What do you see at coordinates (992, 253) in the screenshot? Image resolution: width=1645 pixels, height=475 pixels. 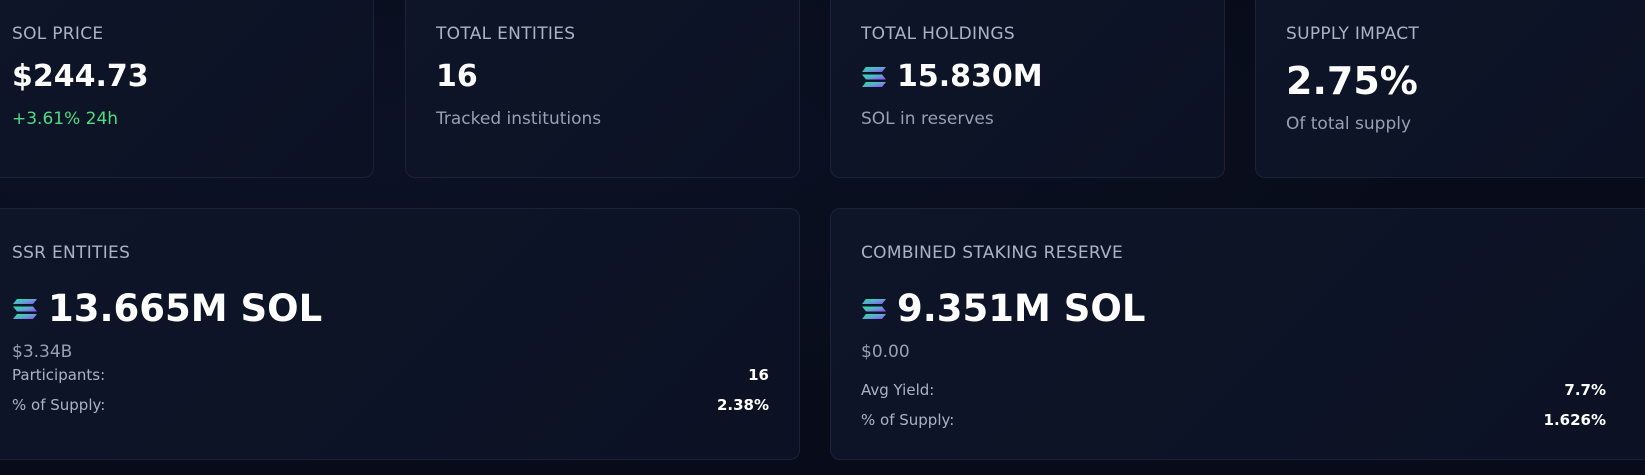 I see `combined-staking-label: COMBINED STAKING RESERVE` at bounding box center [992, 253].